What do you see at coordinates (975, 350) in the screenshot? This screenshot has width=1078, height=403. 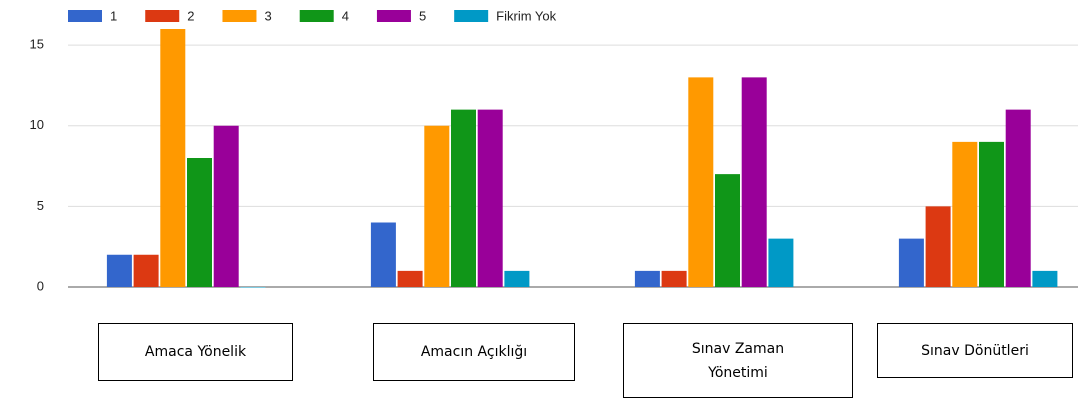 I see `category-label: Sınav Dönütleri` at bounding box center [975, 350].